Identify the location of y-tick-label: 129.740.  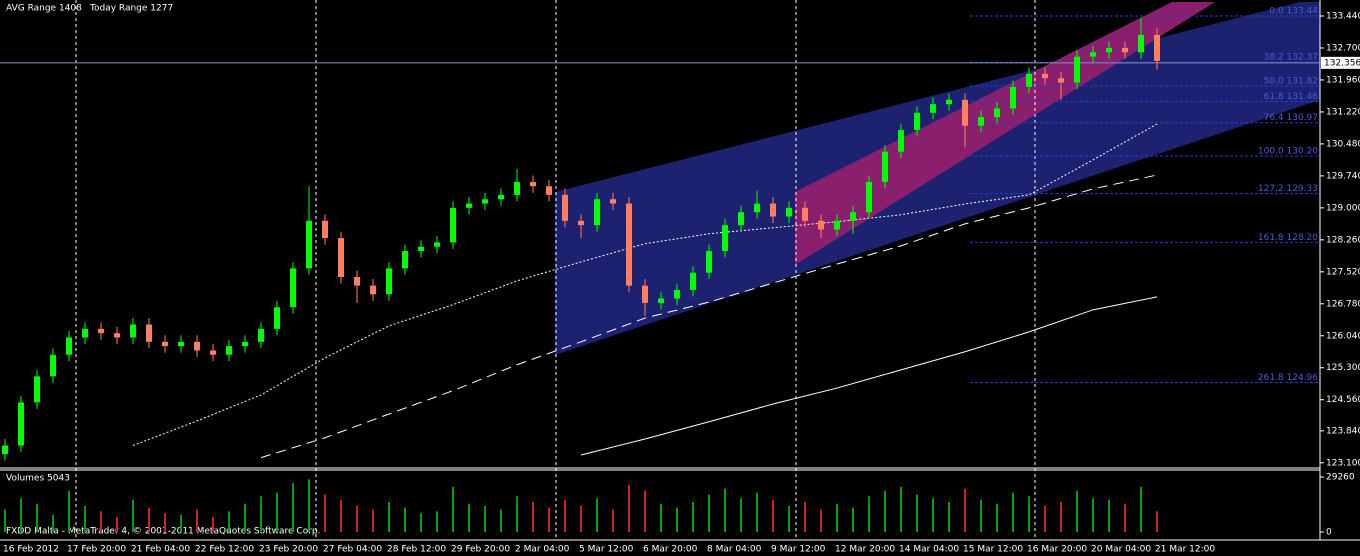
(1343, 176).